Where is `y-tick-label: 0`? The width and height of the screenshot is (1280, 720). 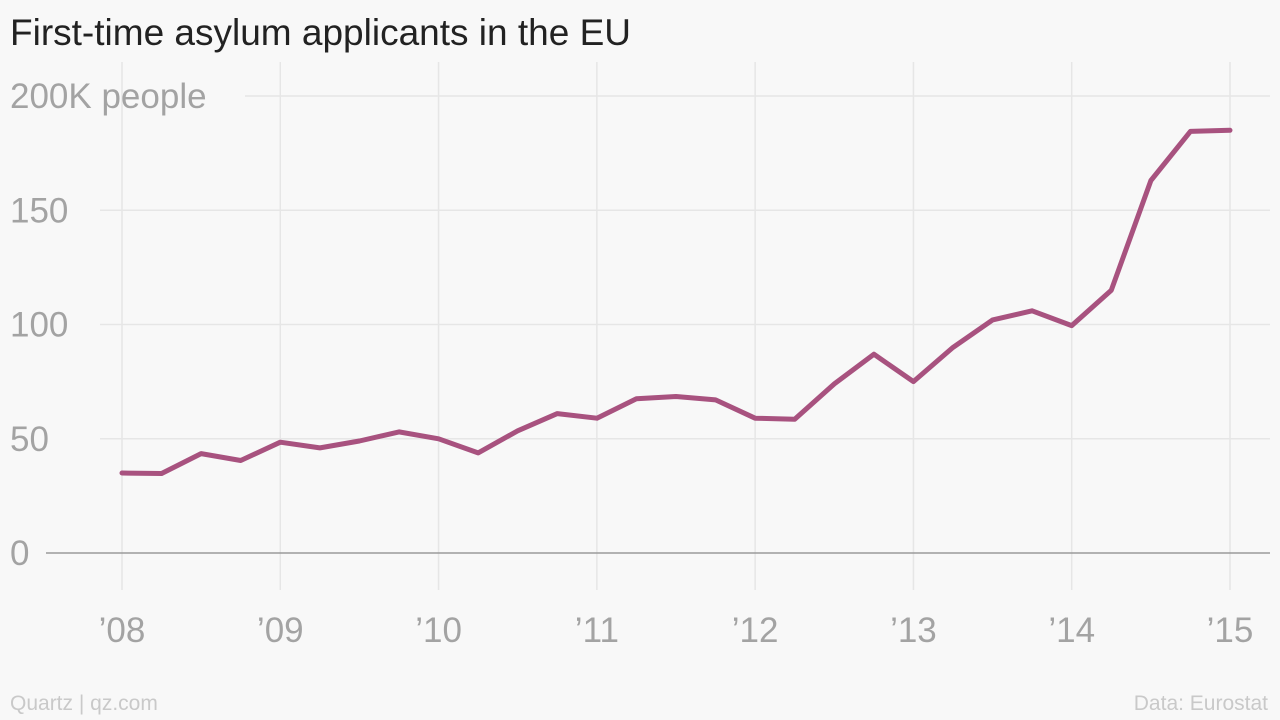 y-tick-label: 0 is located at coordinates (19, 553).